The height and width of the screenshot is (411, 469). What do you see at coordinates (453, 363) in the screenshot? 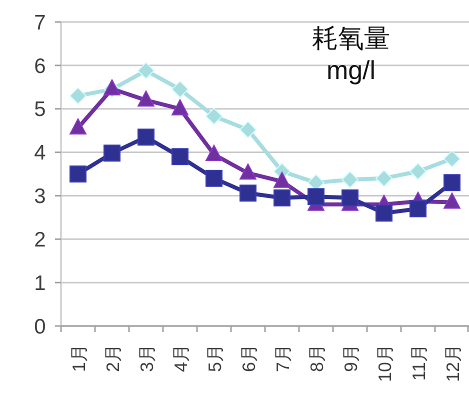
I see `x-tick-label: 12月` at bounding box center [453, 363].